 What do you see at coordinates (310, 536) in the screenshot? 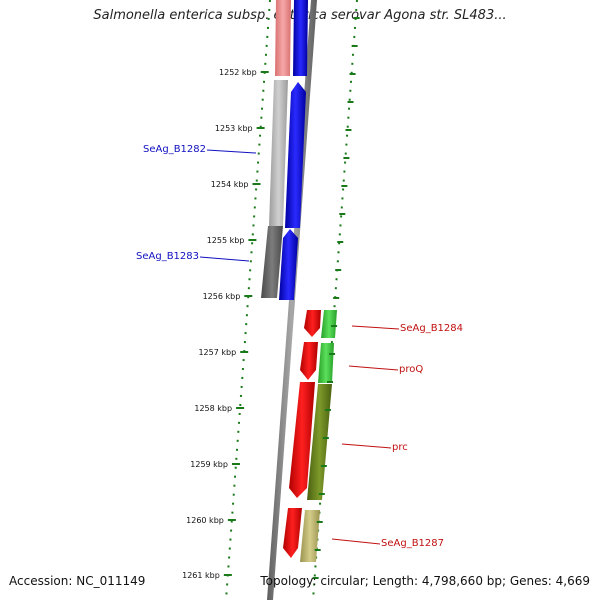
I see `gene-khaki-seag-b1287` at bounding box center [310, 536].